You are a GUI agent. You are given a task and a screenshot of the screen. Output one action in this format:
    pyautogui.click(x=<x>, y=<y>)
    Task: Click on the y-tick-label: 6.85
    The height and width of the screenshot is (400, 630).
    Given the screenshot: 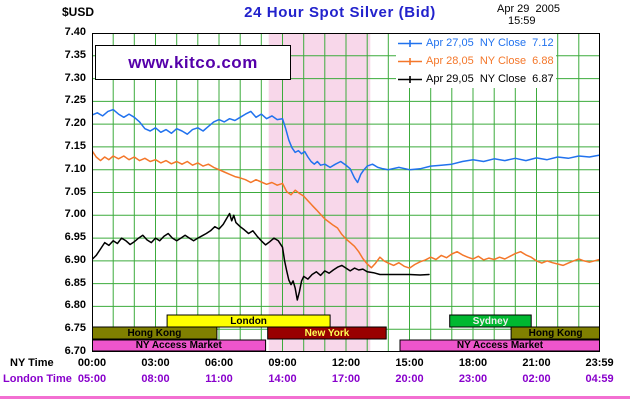 What is the action you would take?
    pyautogui.click(x=75, y=282)
    